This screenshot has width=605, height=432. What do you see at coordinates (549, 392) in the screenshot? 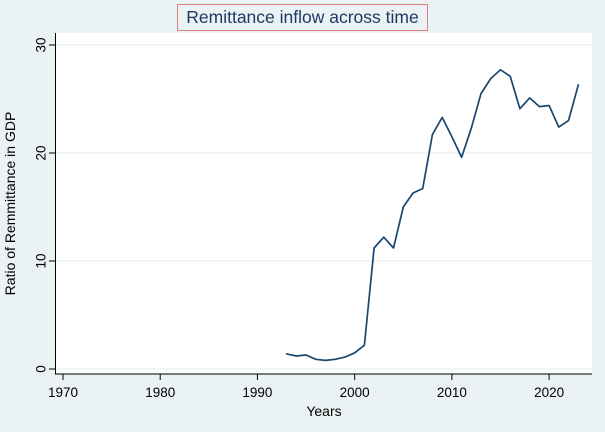
I see `x-tick-label: 2020` at bounding box center [549, 392].